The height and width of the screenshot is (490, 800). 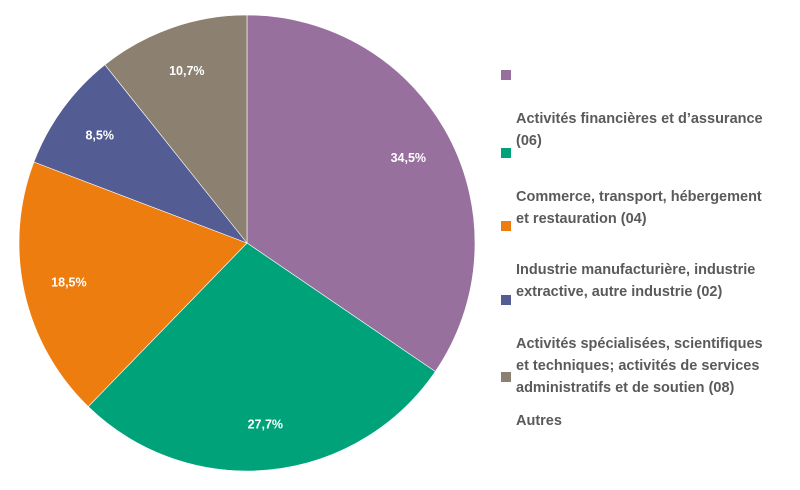 What do you see at coordinates (265, 425) in the screenshot?
I see `pie-slice-label-1: 27,7%` at bounding box center [265, 425].